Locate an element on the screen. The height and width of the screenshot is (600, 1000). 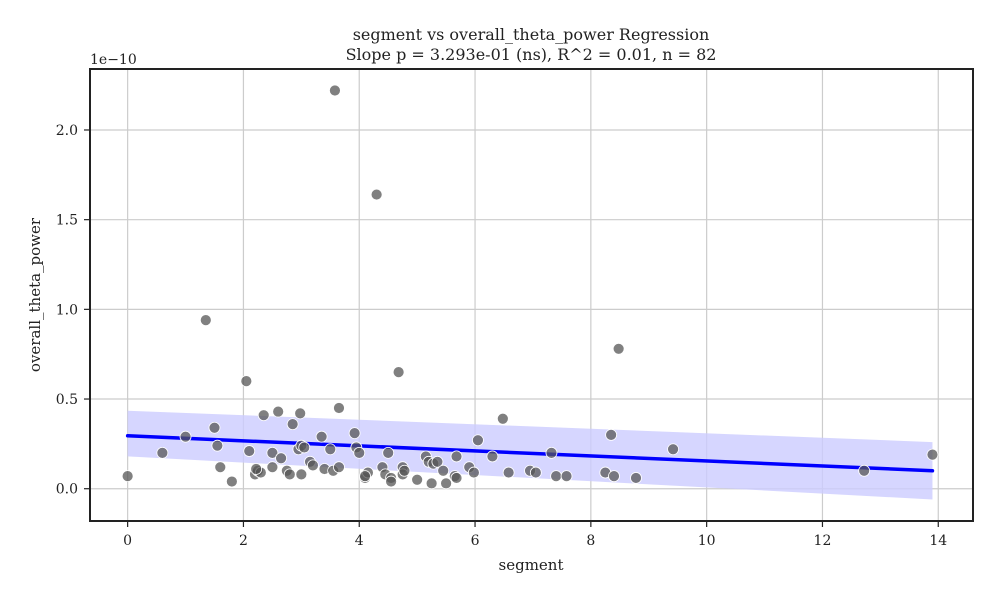
x-tick-label: 8 is located at coordinates (590, 541).